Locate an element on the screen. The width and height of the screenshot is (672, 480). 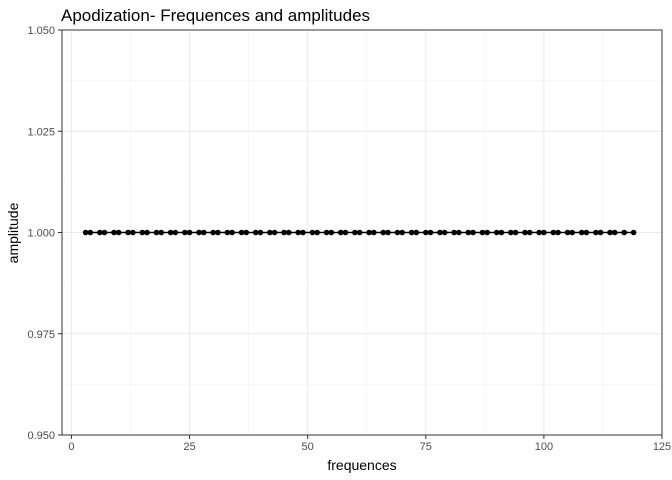
y-axis-title: amplitude is located at coordinates (13, 232).